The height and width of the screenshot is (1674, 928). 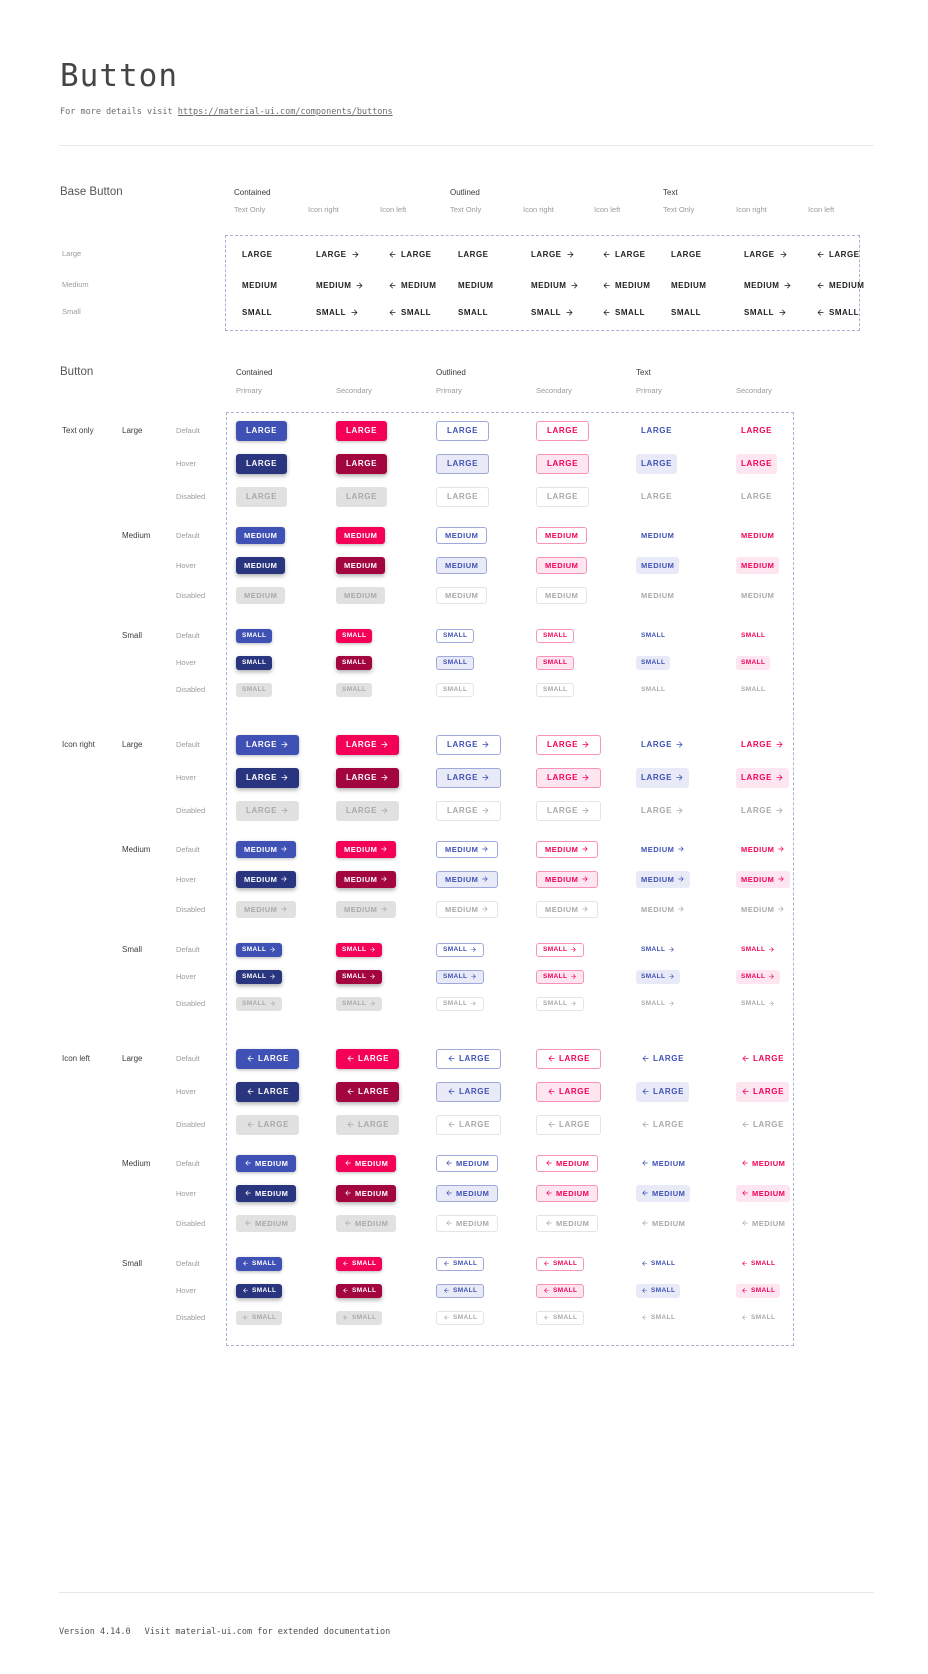 What do you see at coordinates (361, 535) in the screenshot?
I see `contained-secondary-default-medium-button: MEDIUM` at bounding box center [361, 535].